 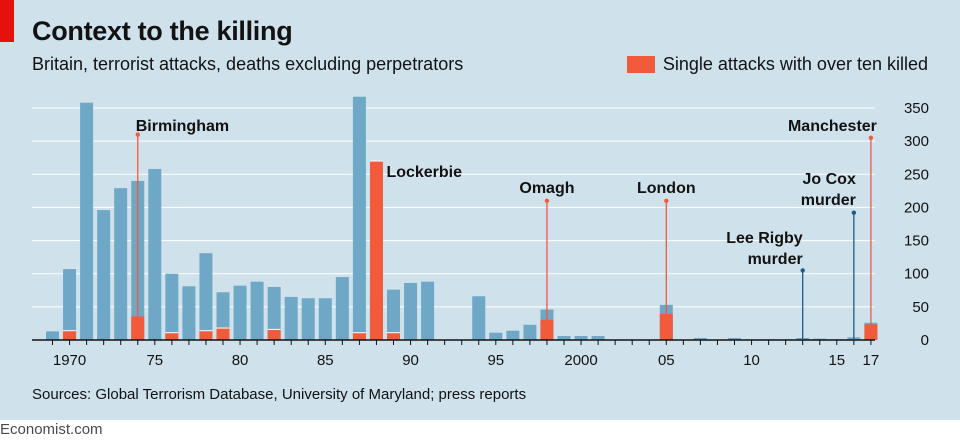 I want to click on bar-total-1989, so click(x=393, y=314).